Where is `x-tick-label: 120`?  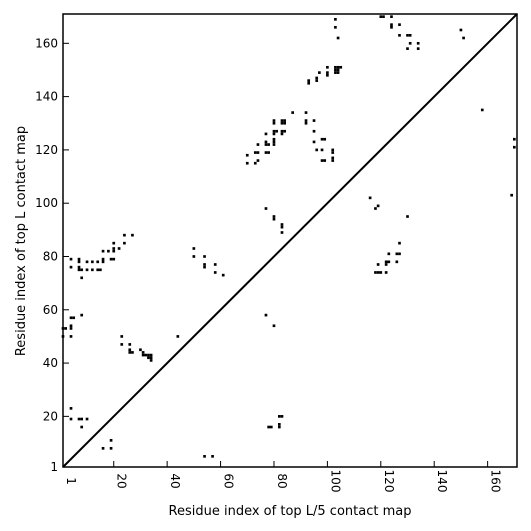 x-tick-label: 120 is located at coordinates (389, 481).